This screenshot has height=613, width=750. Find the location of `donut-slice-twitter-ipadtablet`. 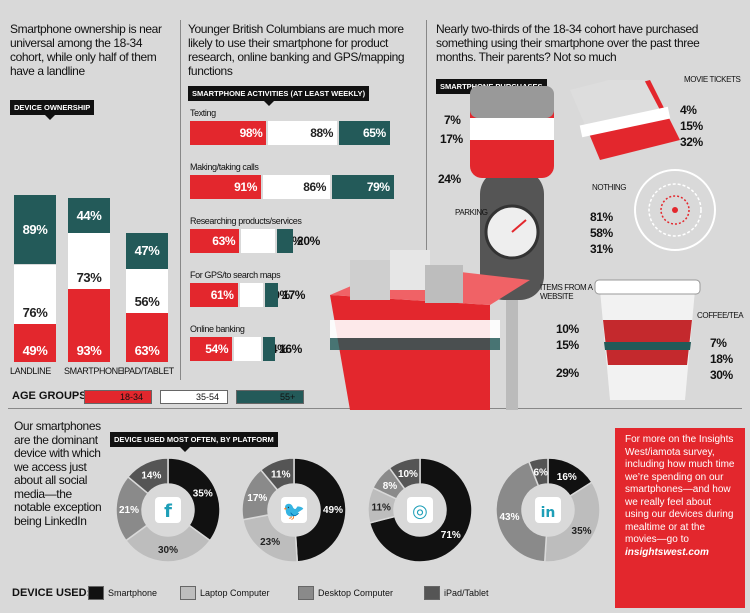

donut-slice-twitter-ipadtablet is located at coordinates (277, 474).